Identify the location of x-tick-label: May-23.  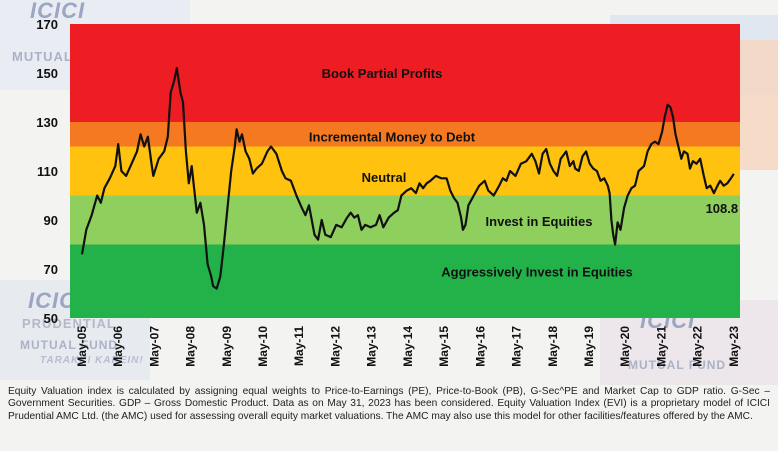
(734, 346).